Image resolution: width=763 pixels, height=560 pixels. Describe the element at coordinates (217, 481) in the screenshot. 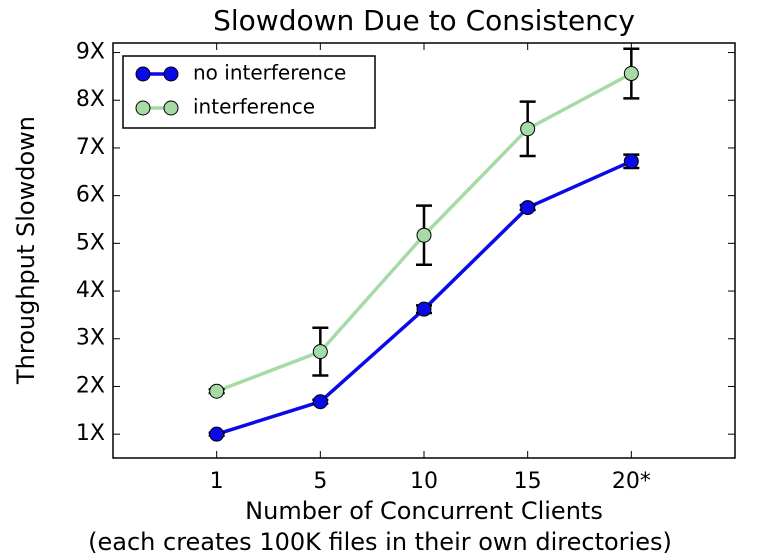

I see `x-tick-label: 1` at that location.